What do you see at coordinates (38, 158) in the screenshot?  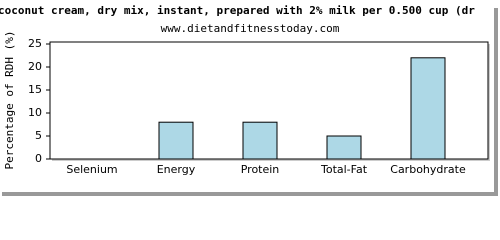 I see `y-tick-label: 0` at bounding box center [38, 158].